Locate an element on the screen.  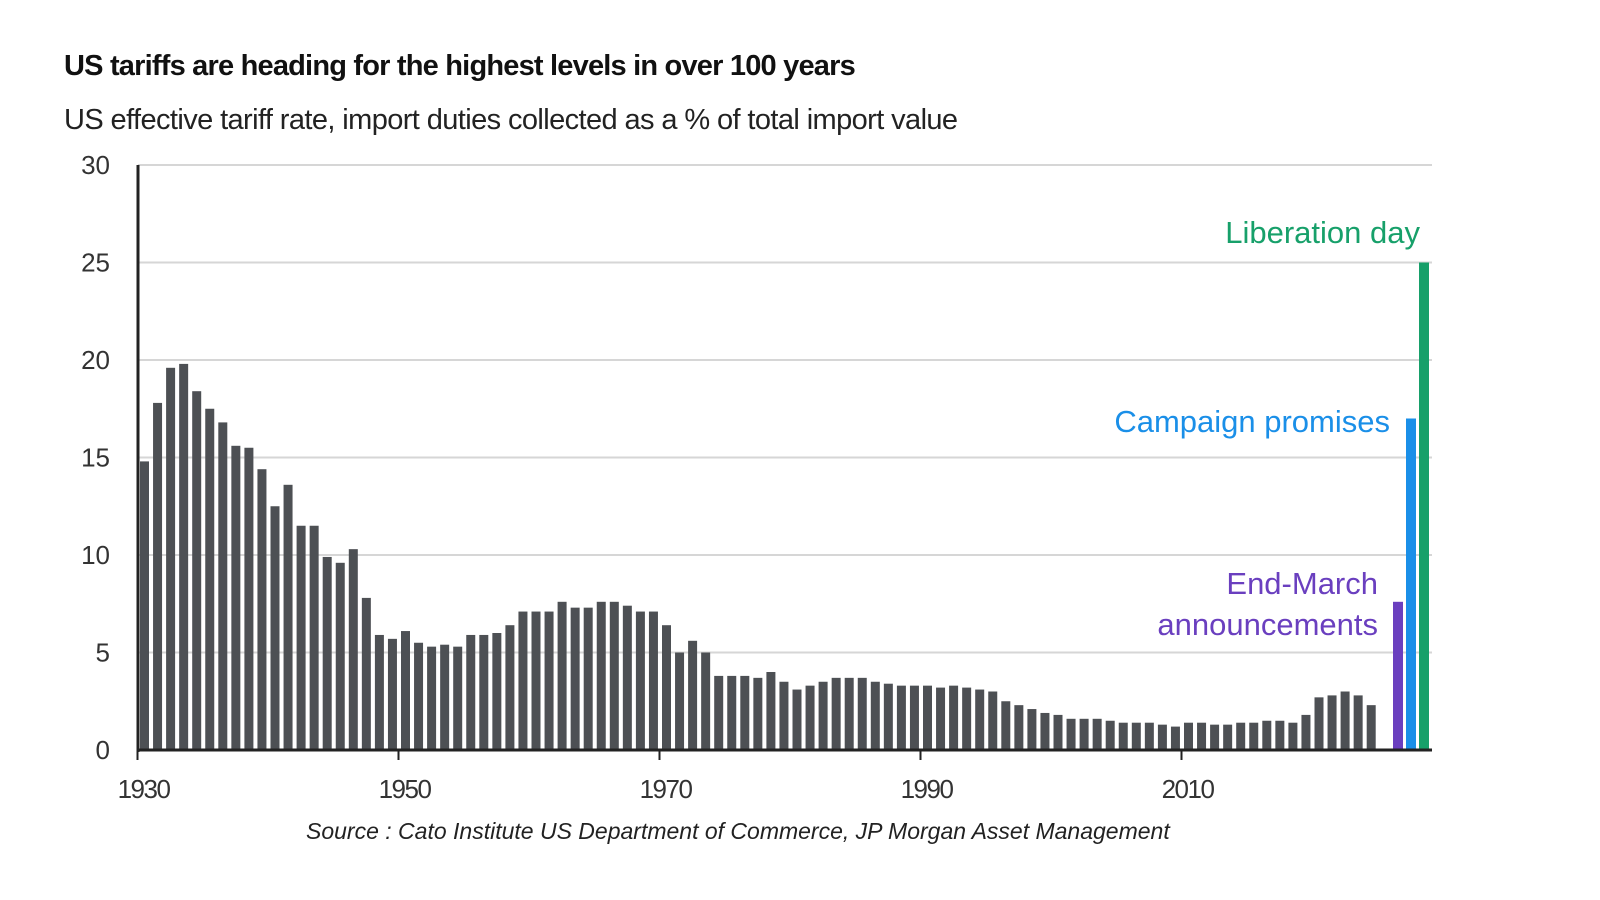
bar-1989 is located at coordinates (914, 717).